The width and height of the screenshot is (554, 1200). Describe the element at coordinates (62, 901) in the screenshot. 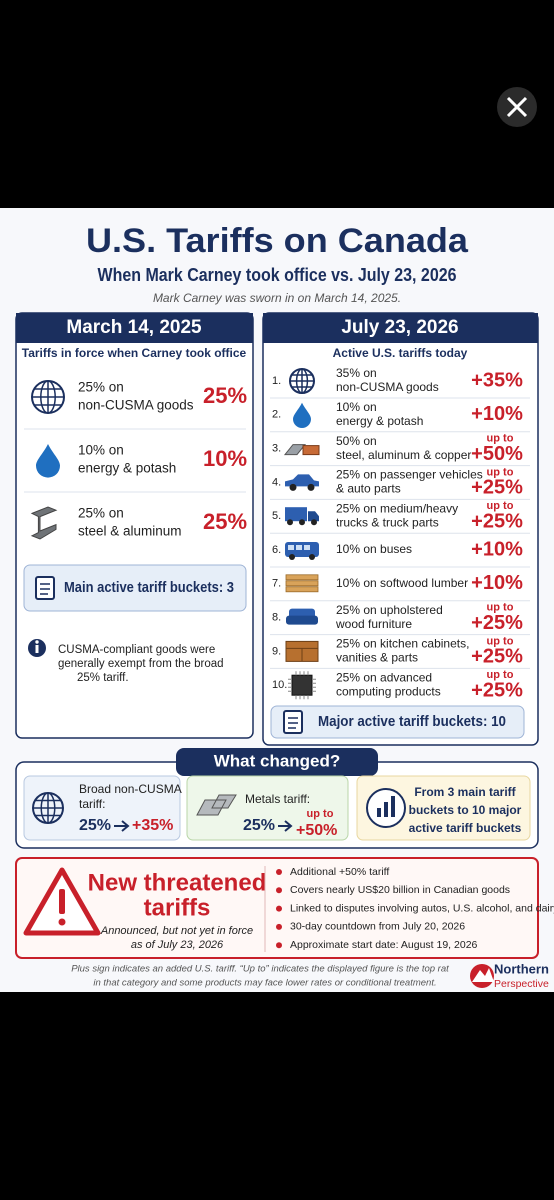

I see `warning-icon` at that location.